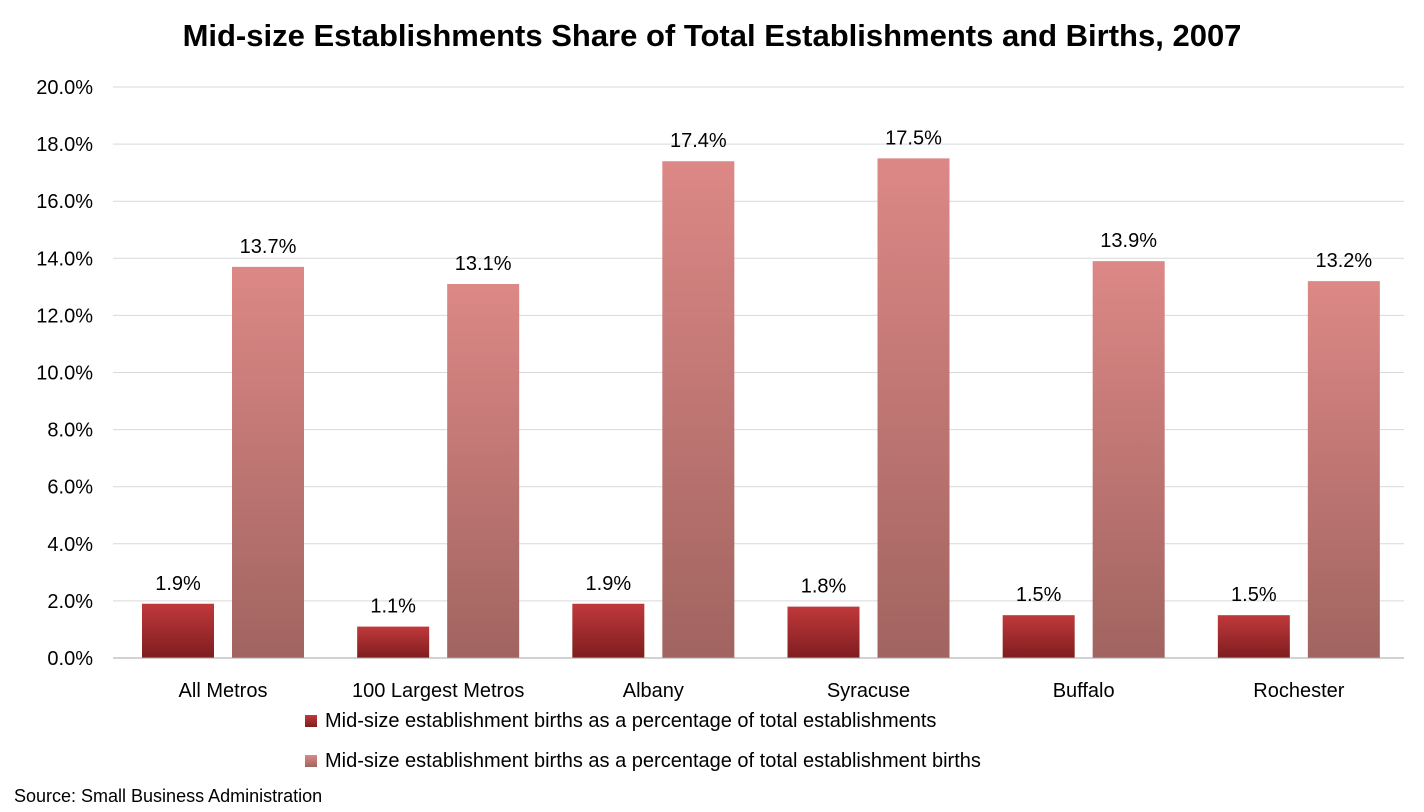 The width and height of the screenshot is (1424, 812). I want to click on bar-series-1-buffalo, so click(1038, 636).